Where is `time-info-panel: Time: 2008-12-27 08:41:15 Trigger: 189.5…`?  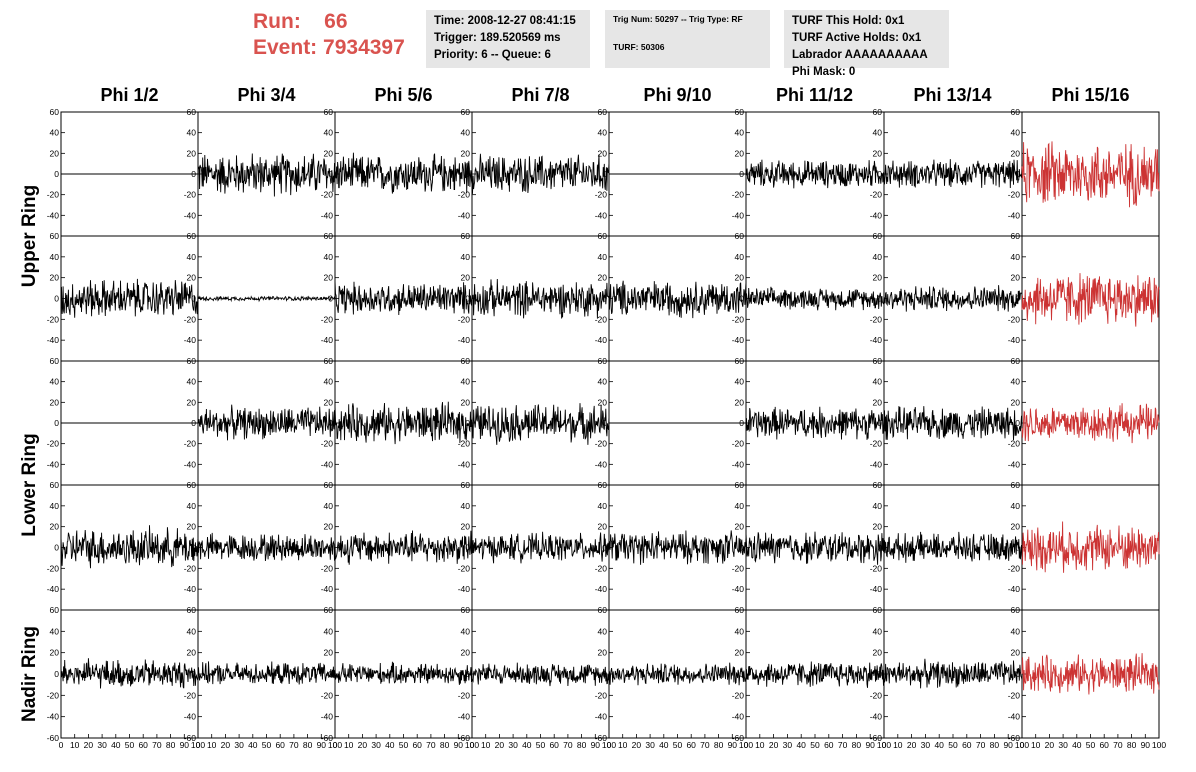
time-info-panel: Time: 2008-12-27 08:41:15 Trigger: 189.5… is located at coordinates (508, 39).